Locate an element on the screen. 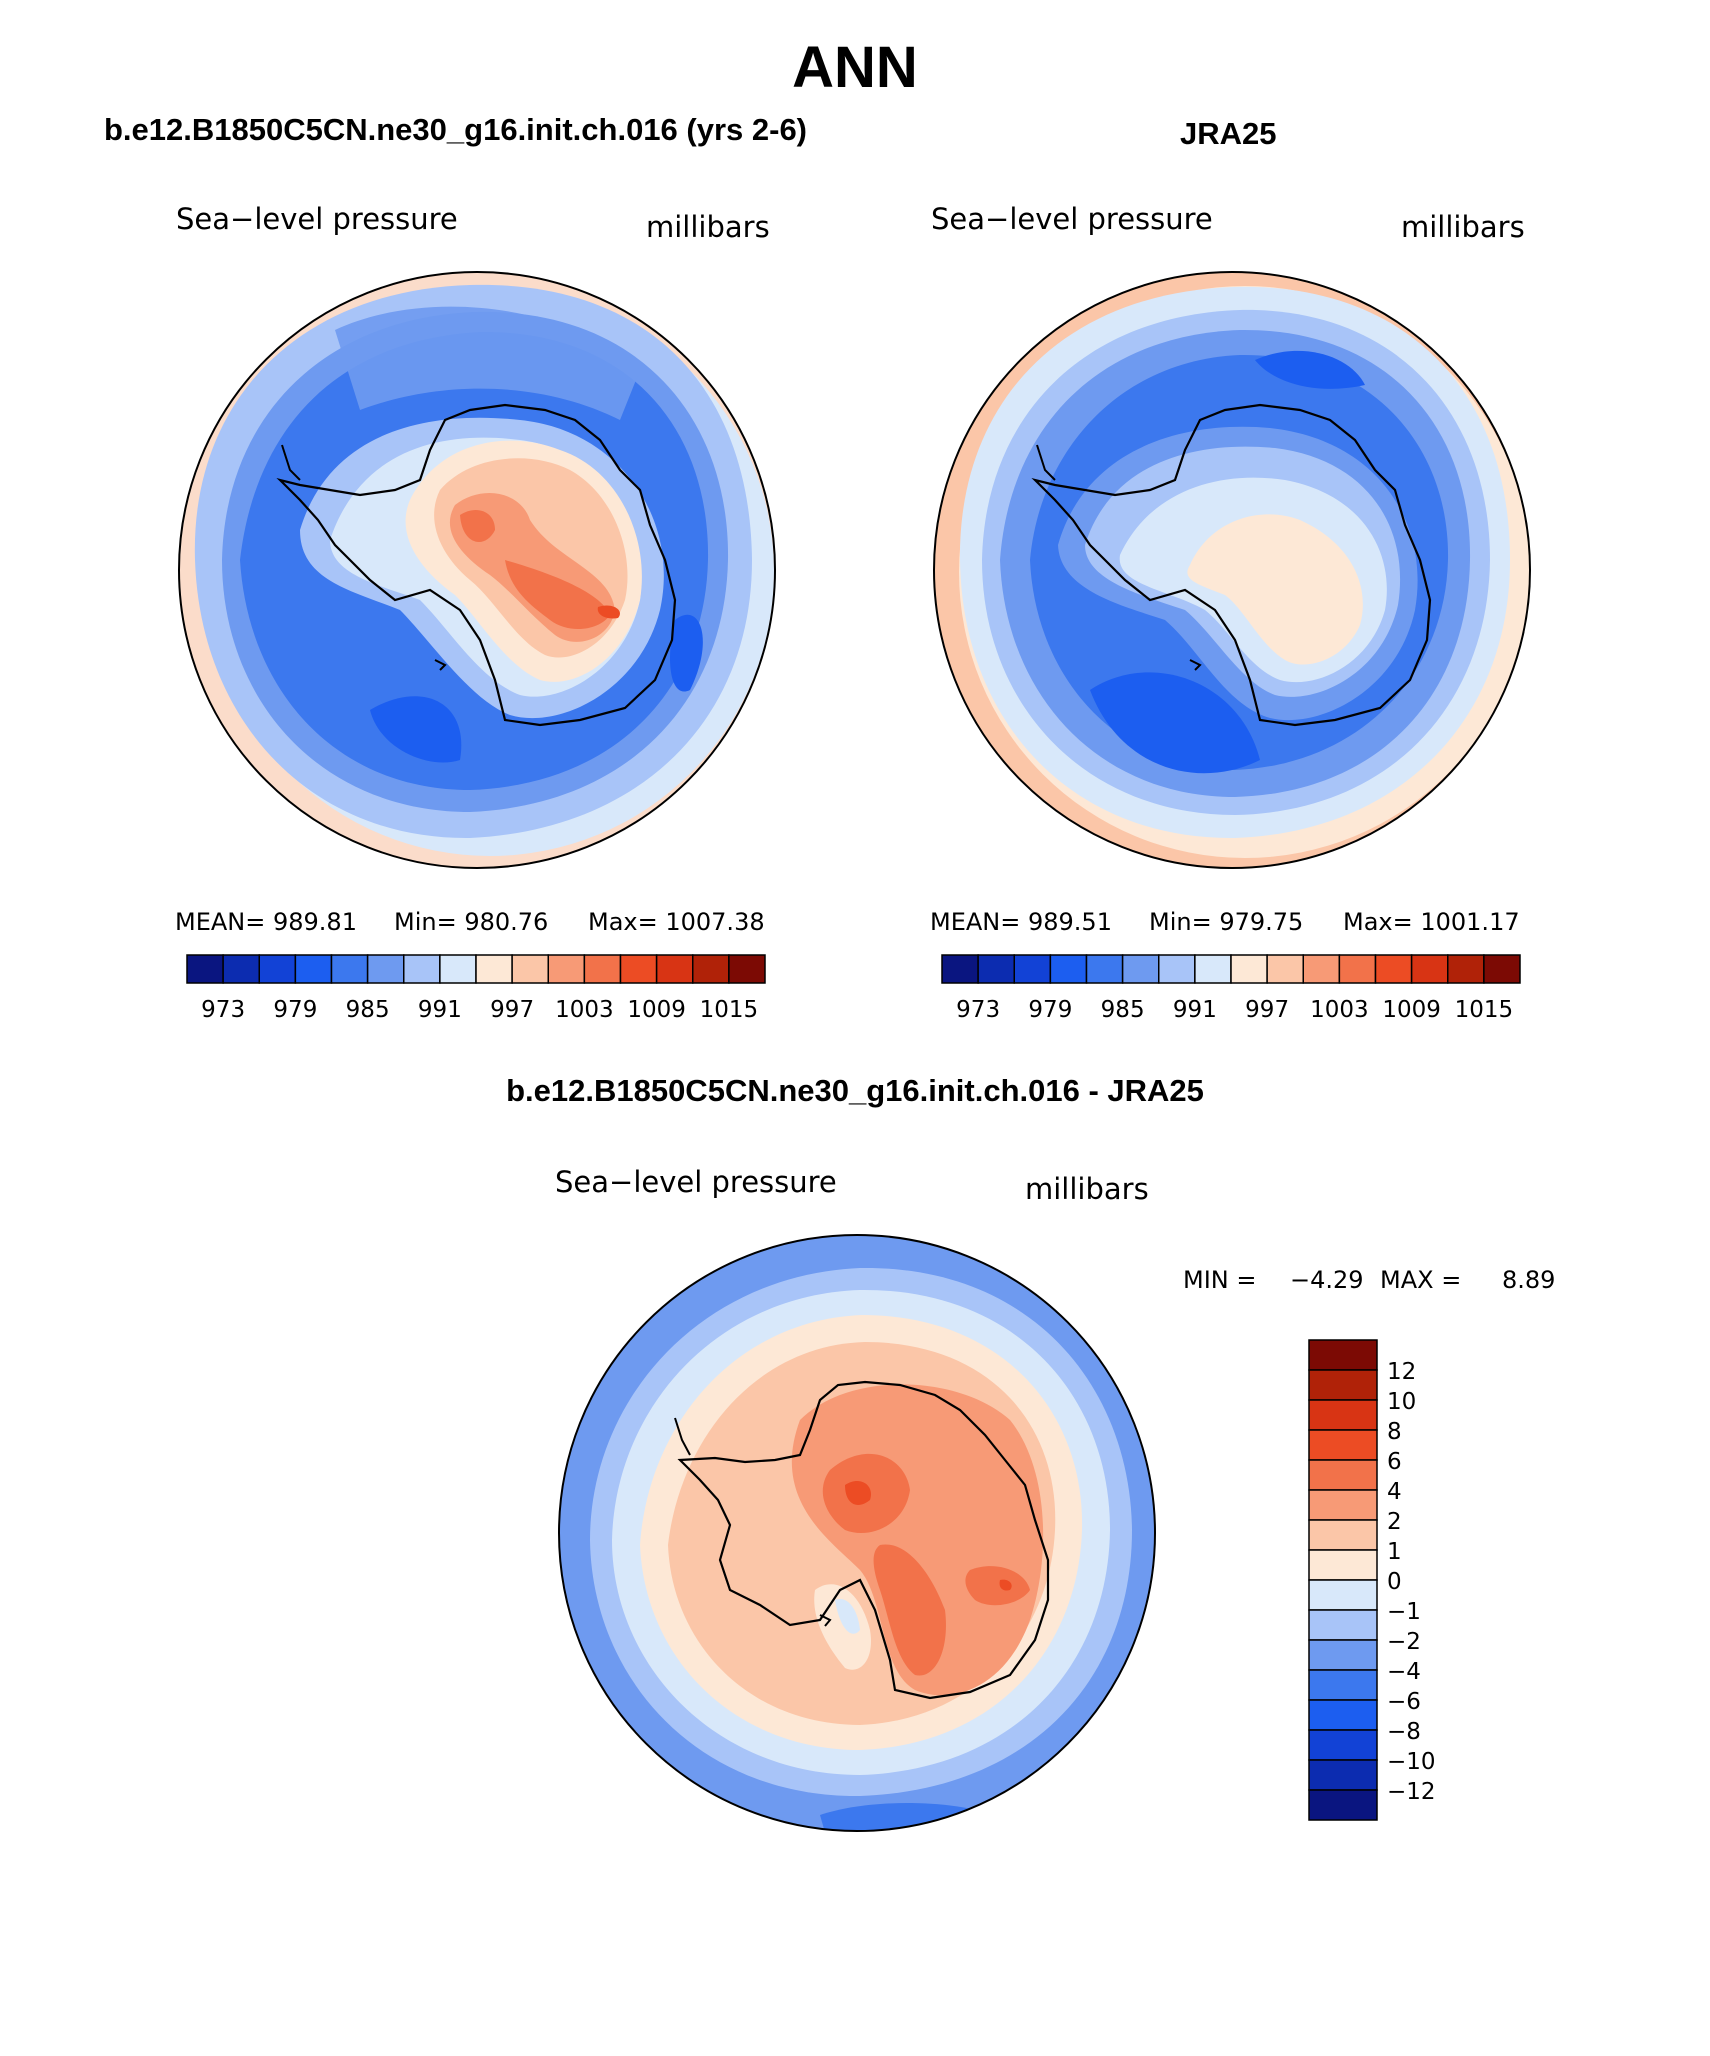 The image size is (1710, 2056). left-colorbar-label: 973 is located at coordinates (223, 1010).